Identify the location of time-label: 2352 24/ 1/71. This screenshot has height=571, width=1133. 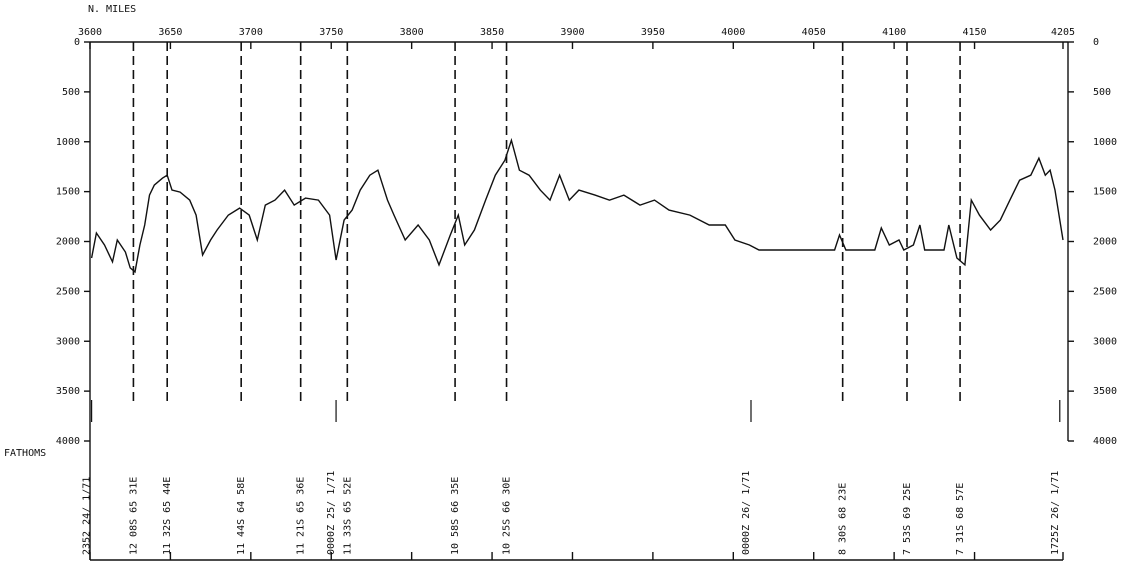
(87, 516).